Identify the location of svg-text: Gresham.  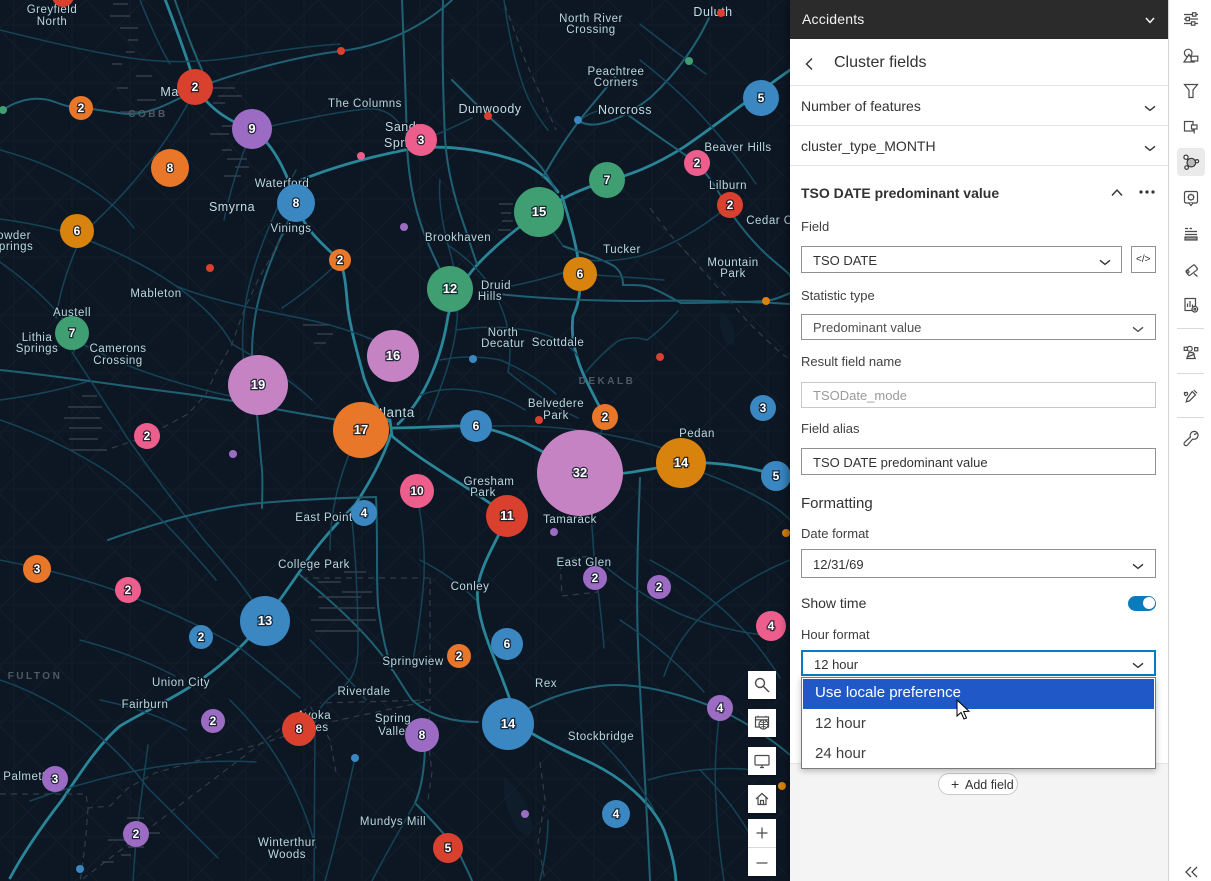
(489, 482).